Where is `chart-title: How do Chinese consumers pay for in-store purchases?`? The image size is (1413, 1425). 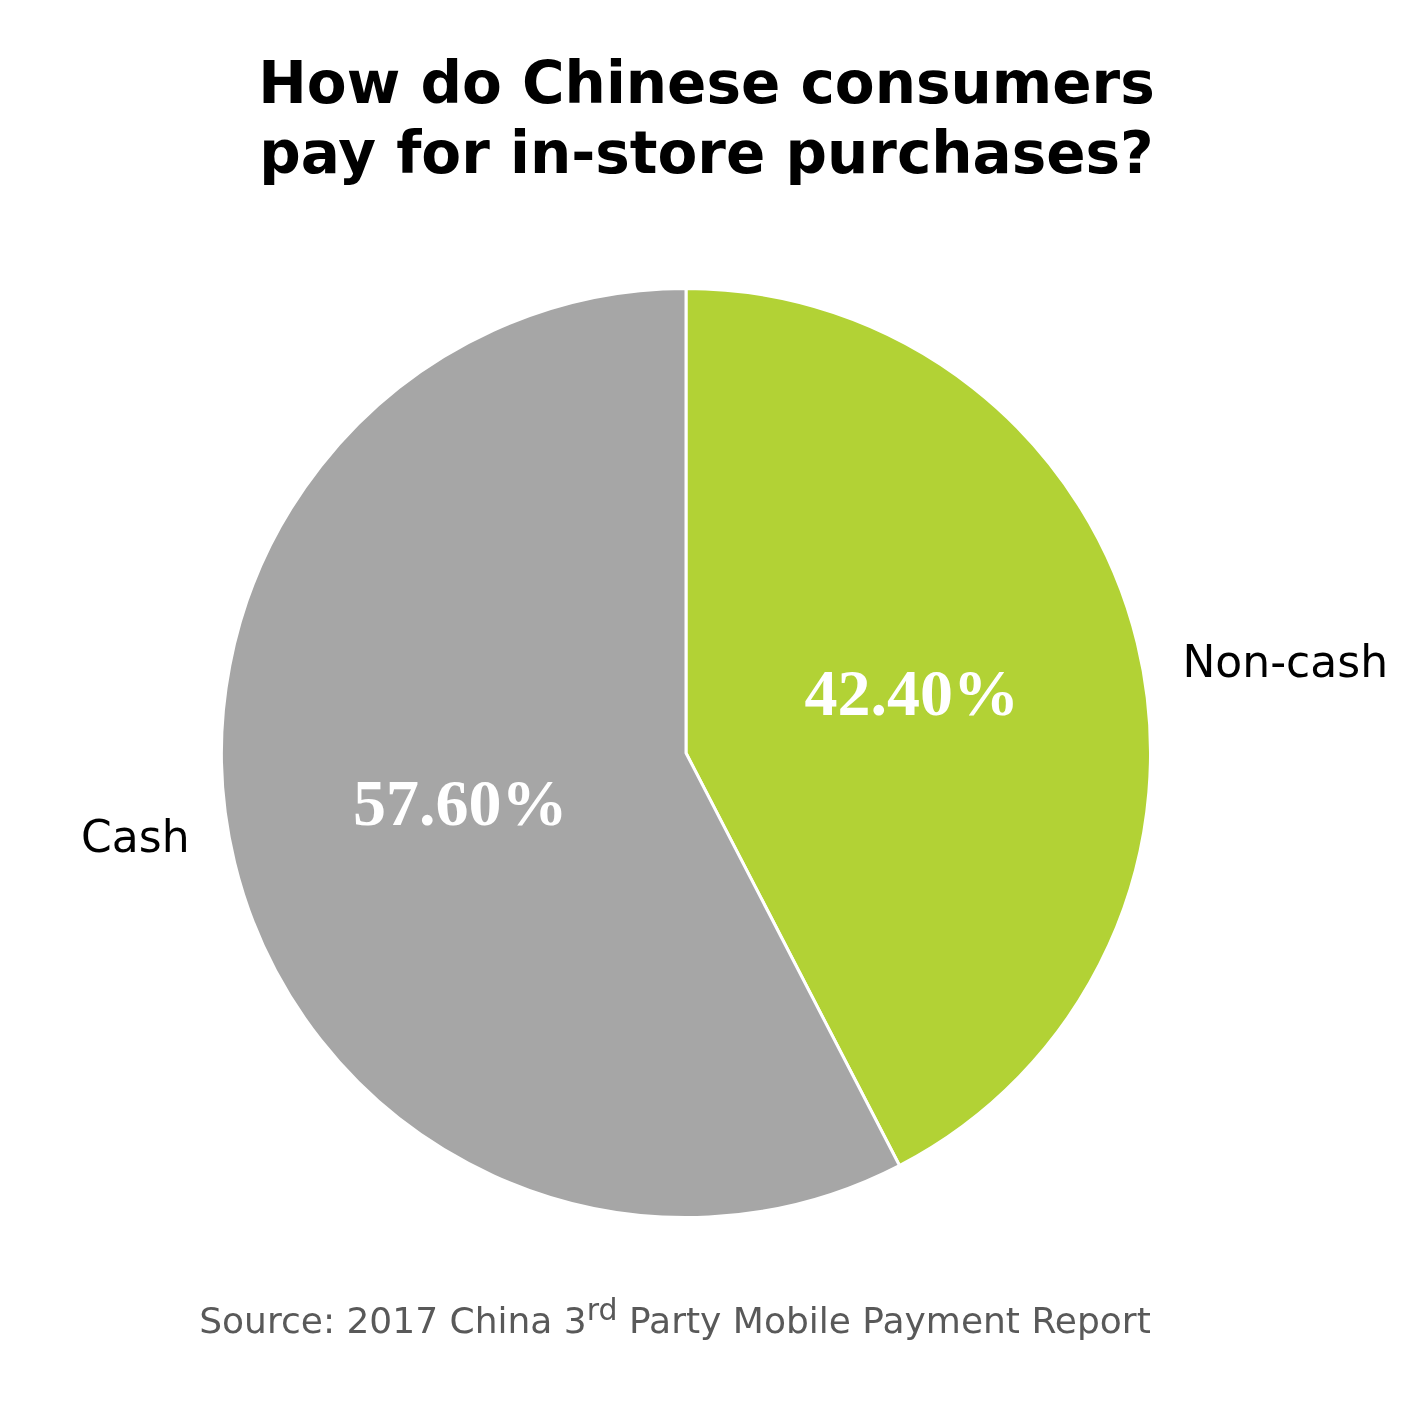
chart-title: How do Chinese consumers pay for in-store purchases? is located at coordinates (706, 118).